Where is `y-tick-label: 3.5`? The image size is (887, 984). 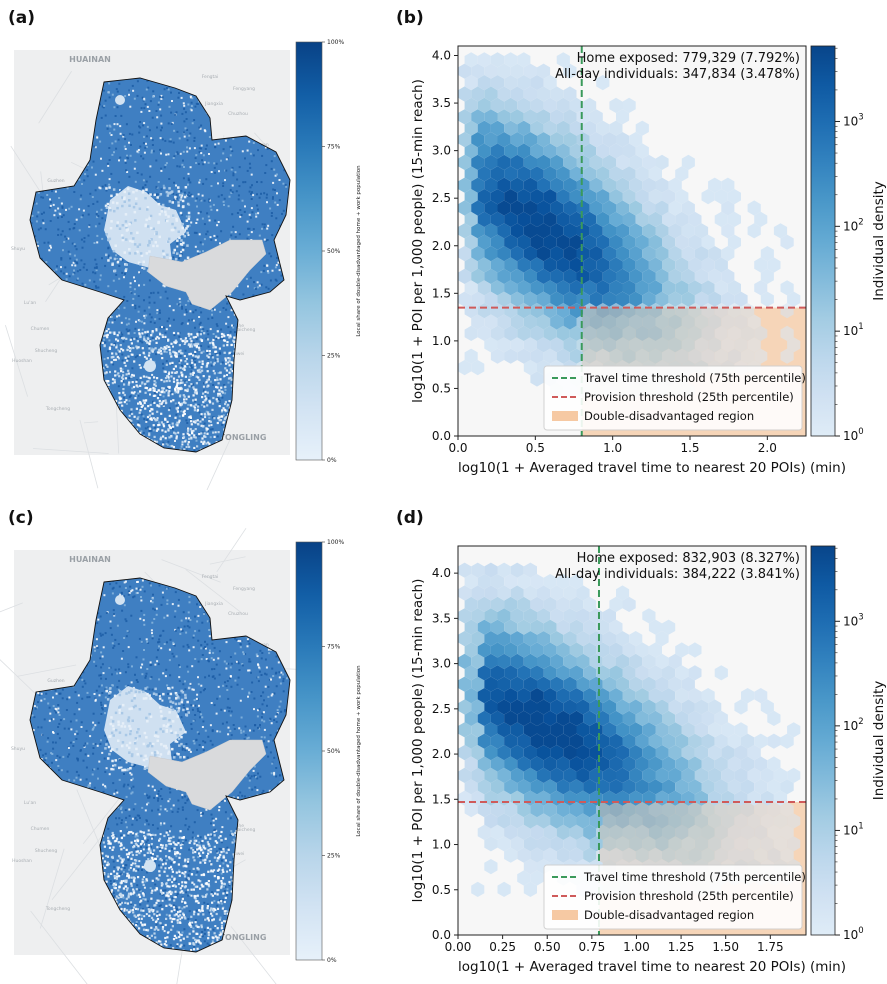
y-tick-label: 3.5 is located at coordinates (441, 618).